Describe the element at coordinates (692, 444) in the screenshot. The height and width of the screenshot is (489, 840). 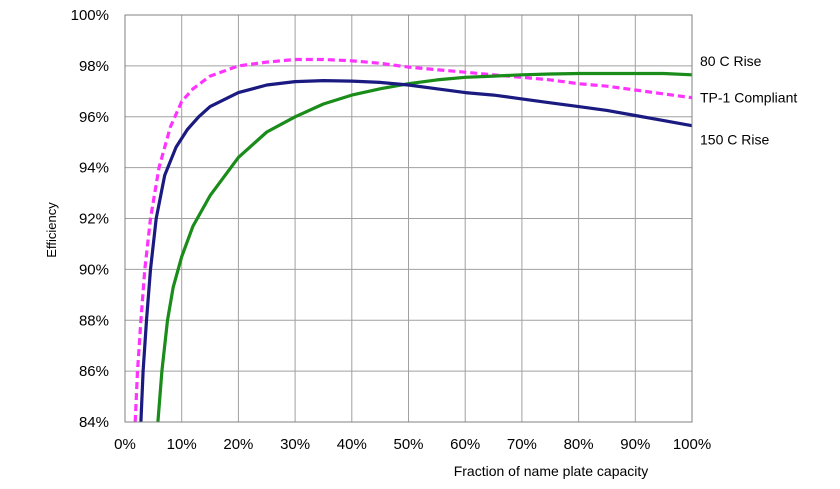
I see `x-tick-label: 100%` at that location.